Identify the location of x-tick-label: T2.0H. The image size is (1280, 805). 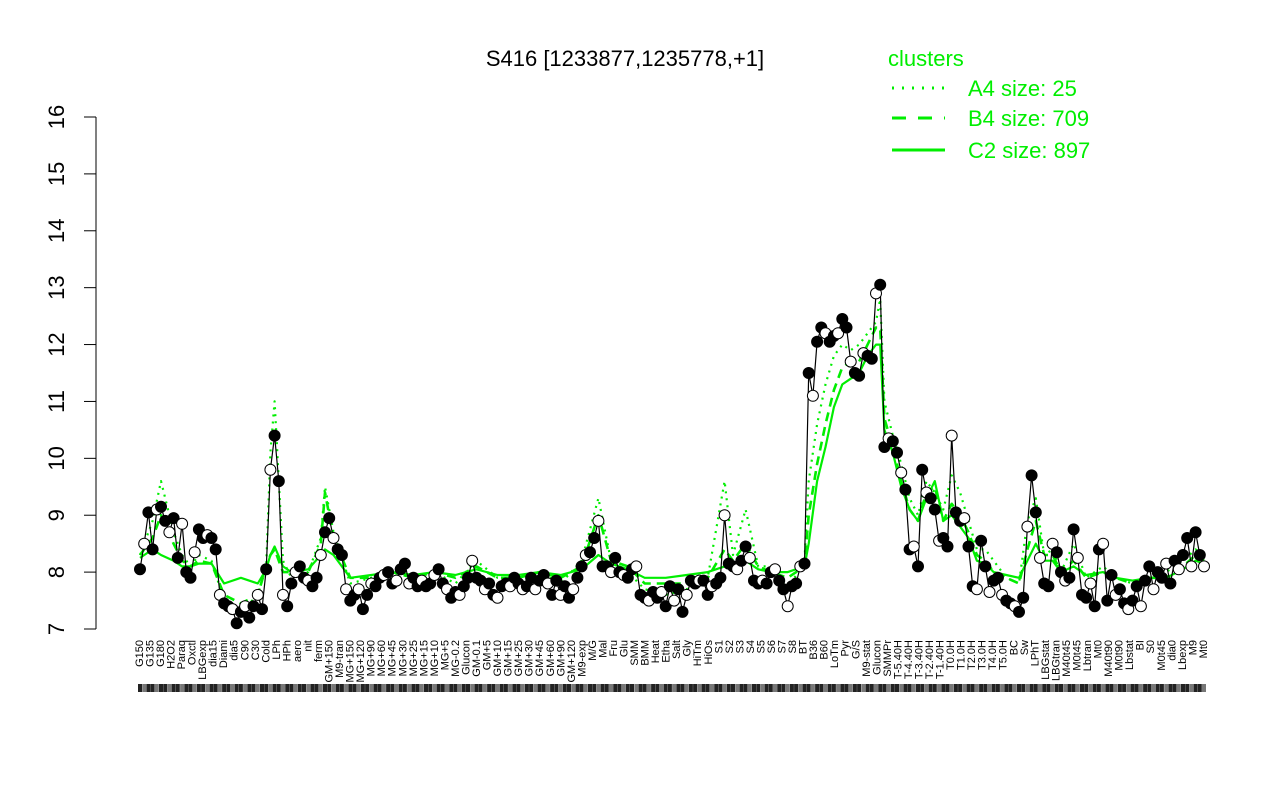
(972, 655).